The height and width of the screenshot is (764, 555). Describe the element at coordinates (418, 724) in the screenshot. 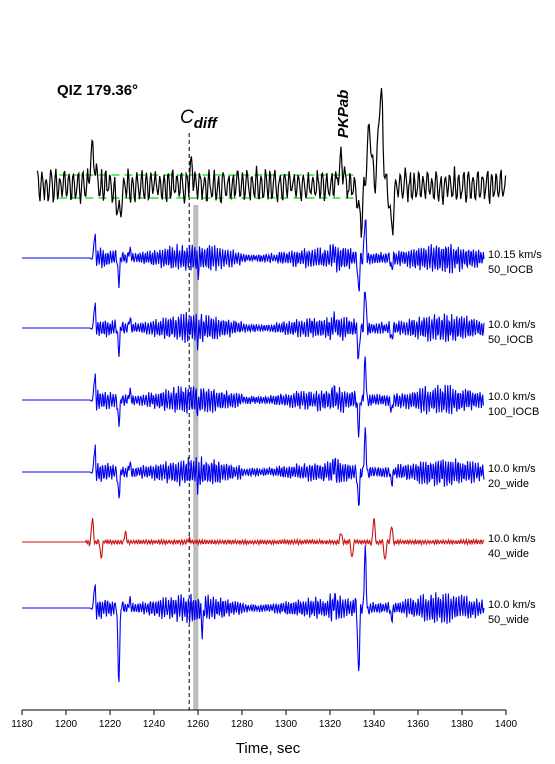

I see `x-tick-label: 1360` at that location.